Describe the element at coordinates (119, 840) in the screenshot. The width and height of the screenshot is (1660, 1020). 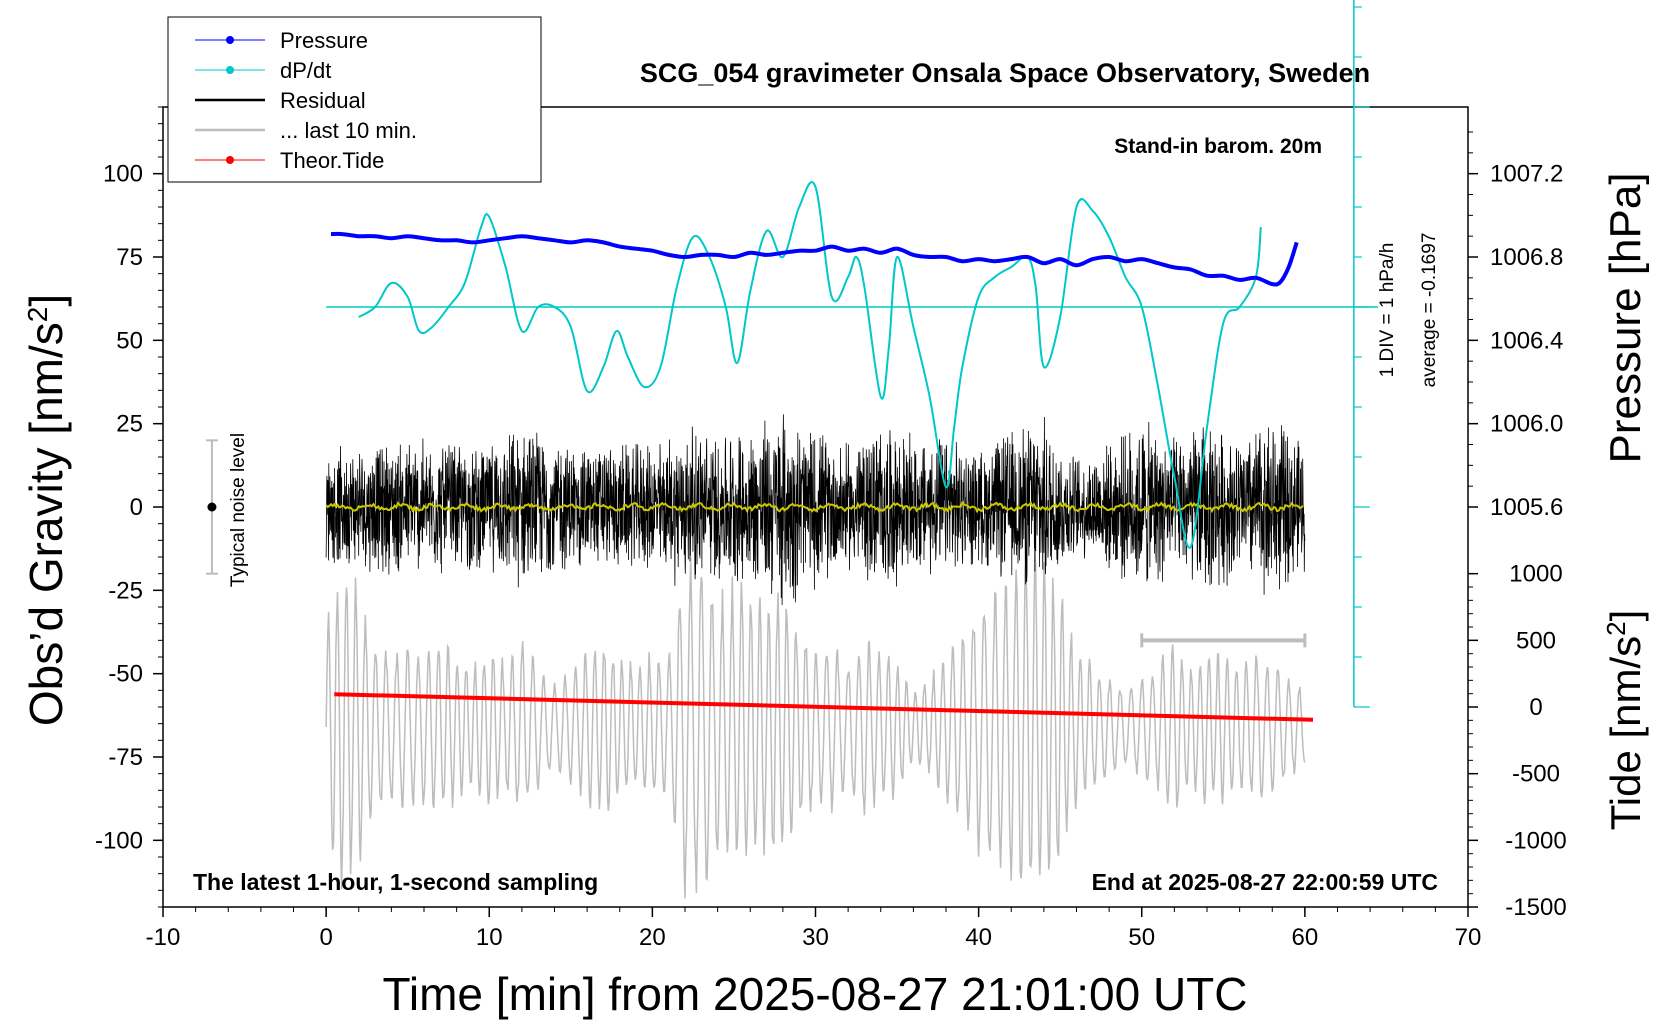
I see `y-tick-label: -100` at that location.